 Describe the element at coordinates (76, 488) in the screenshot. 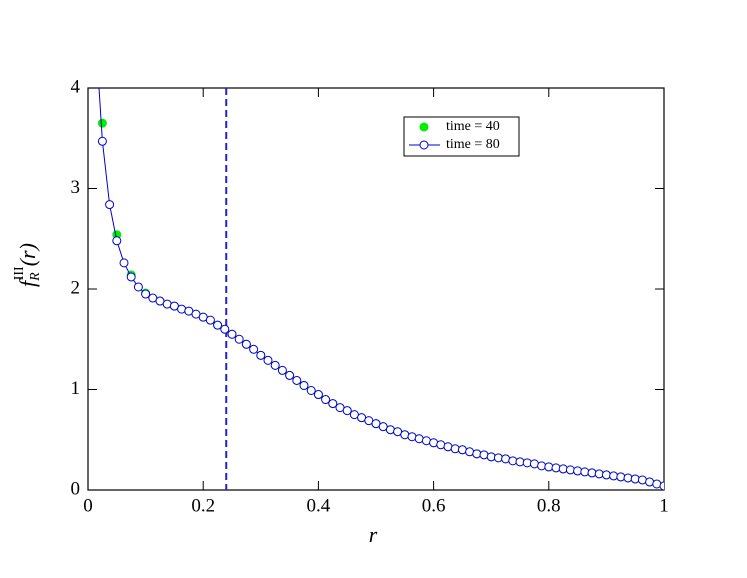

I see `y-tick-label: 0` at that location.